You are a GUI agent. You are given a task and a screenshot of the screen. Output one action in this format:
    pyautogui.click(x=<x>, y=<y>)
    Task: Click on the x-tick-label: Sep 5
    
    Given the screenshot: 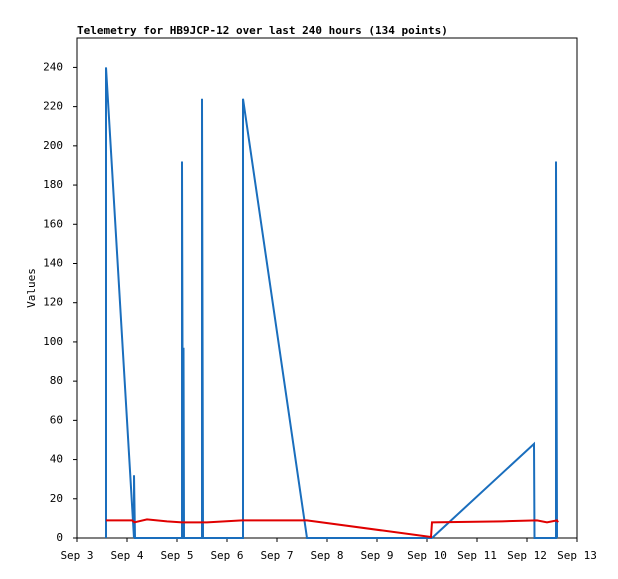 What is the action you would take?
    pyautogui.click(x=176, y=555)
    